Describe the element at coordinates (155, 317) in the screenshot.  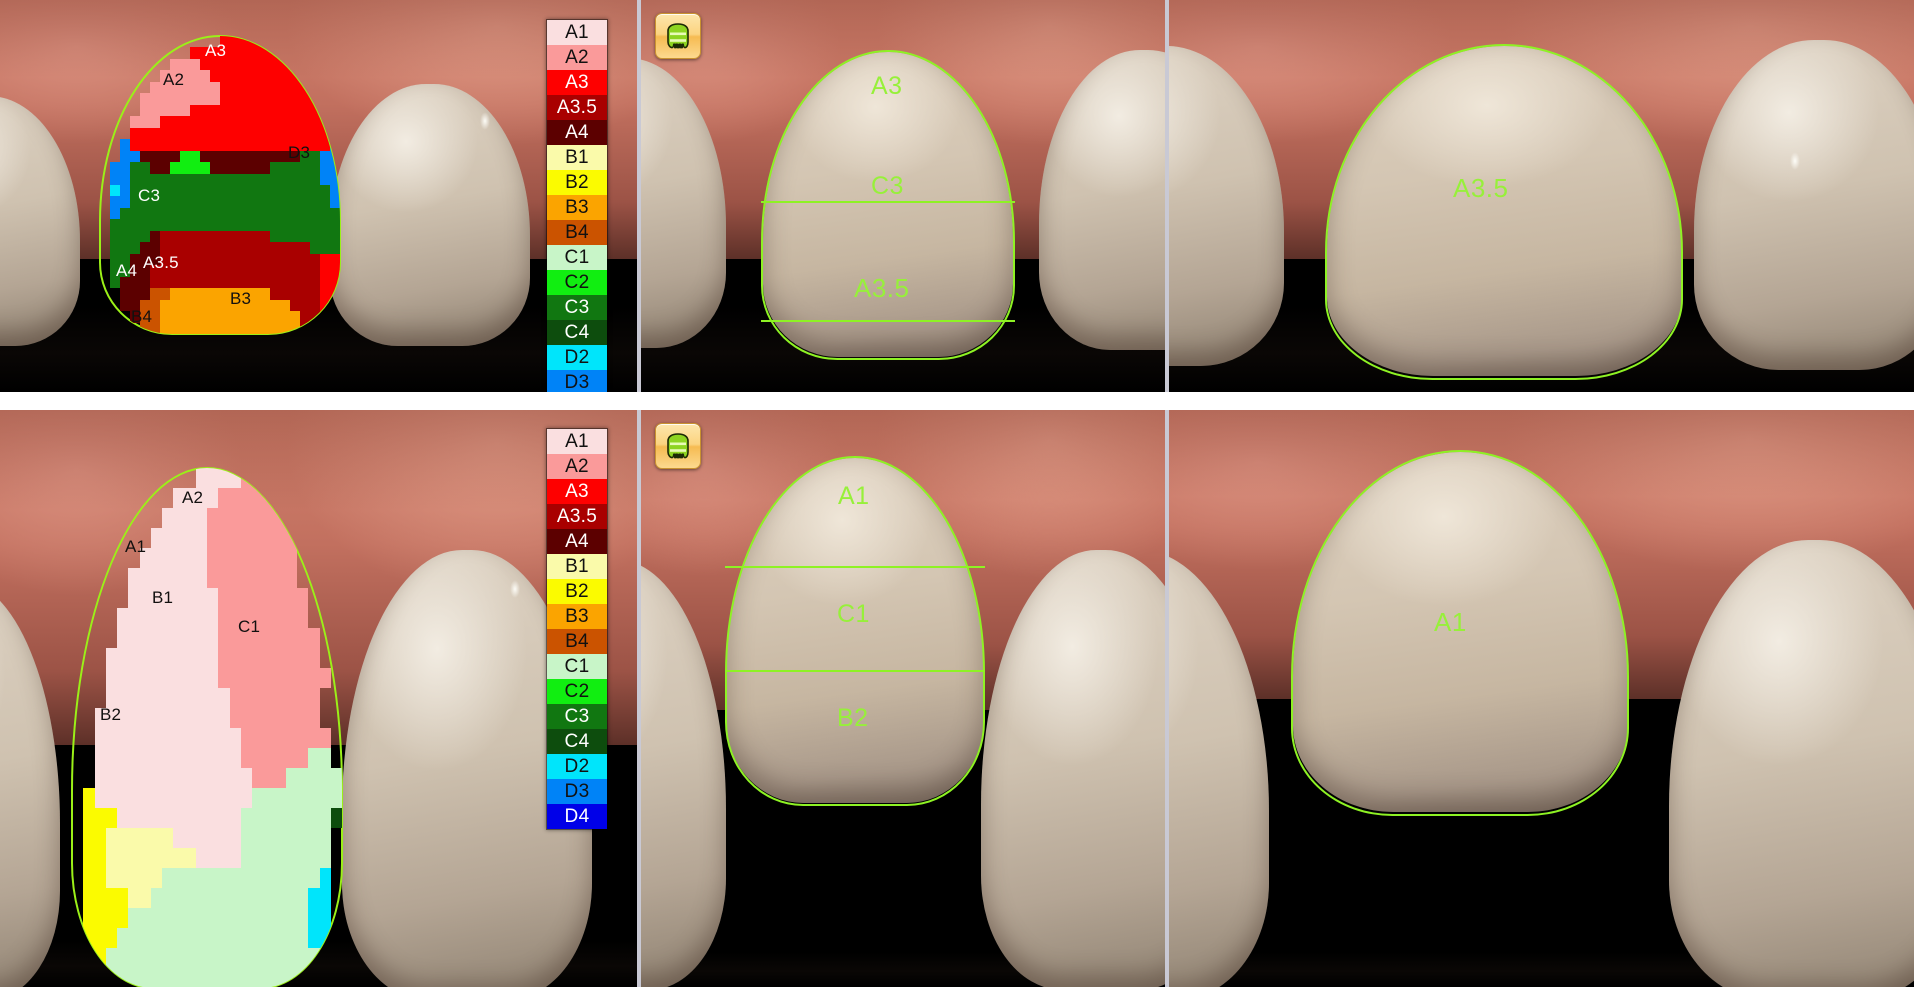
I see `seg-cell-b4` at that location.